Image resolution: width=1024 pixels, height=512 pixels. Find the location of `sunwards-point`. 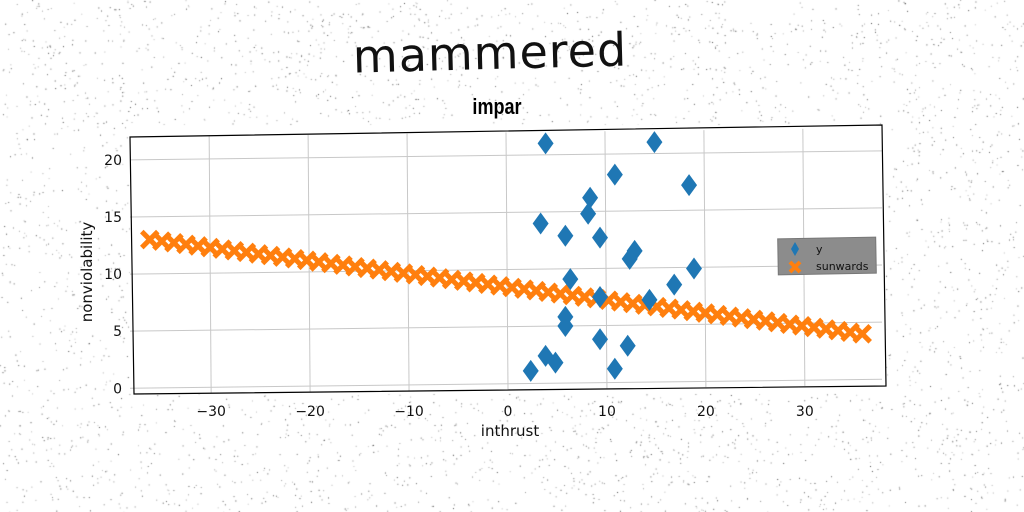

sunwards-point is located at coordinates (862, 334).